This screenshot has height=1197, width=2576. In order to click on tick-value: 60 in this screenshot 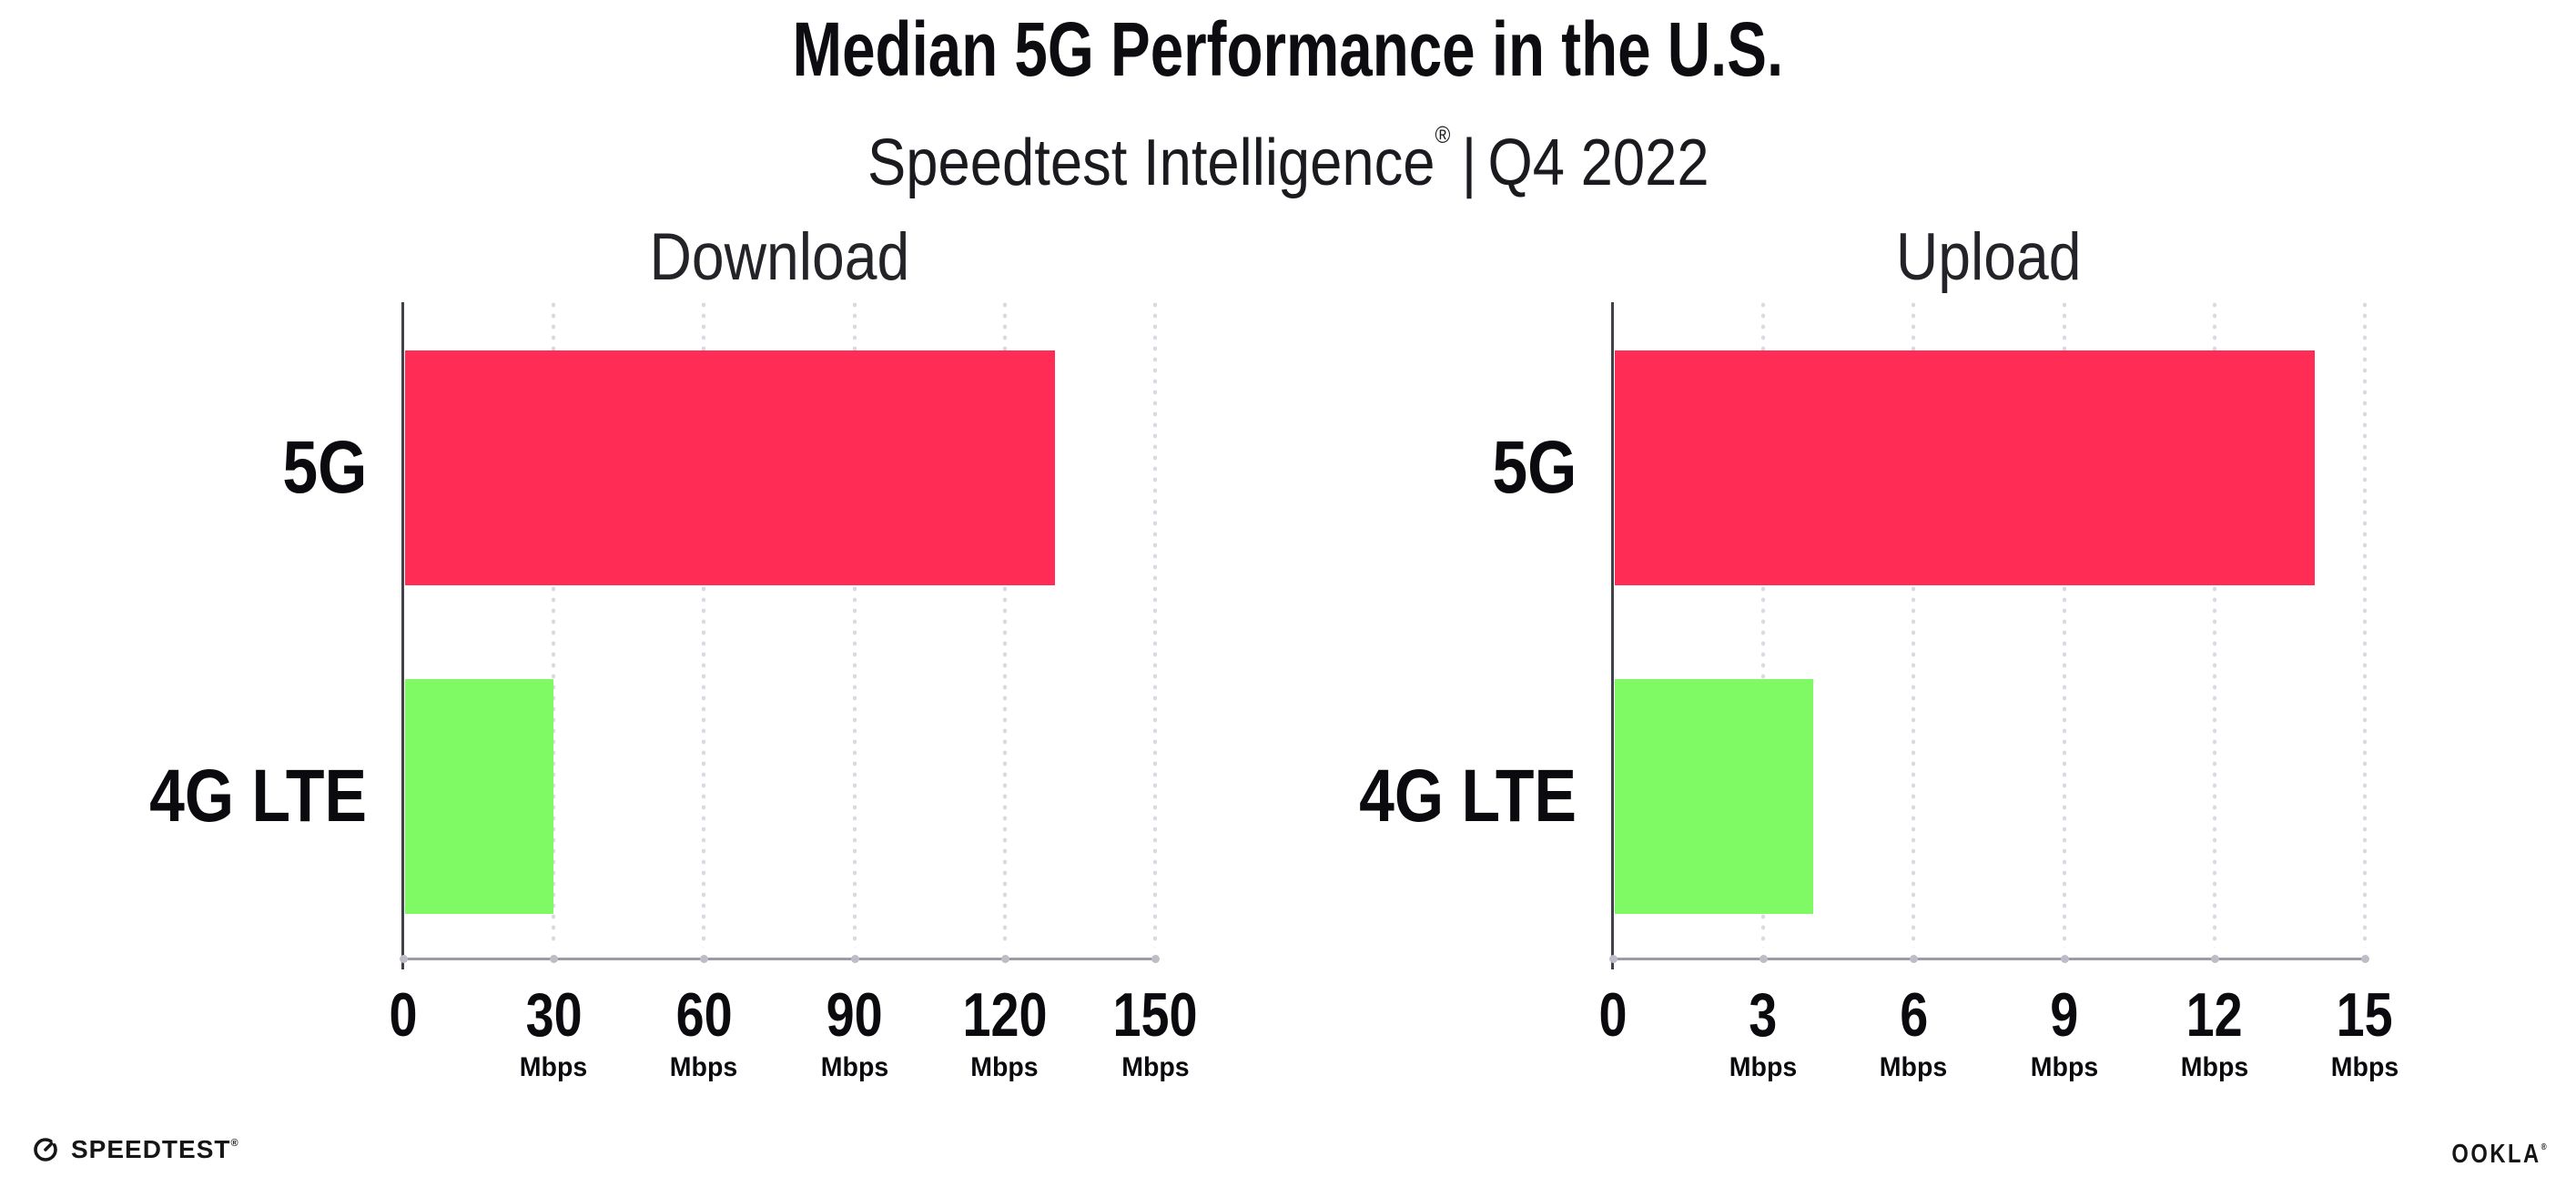, I will do `click(703, 1015)`.